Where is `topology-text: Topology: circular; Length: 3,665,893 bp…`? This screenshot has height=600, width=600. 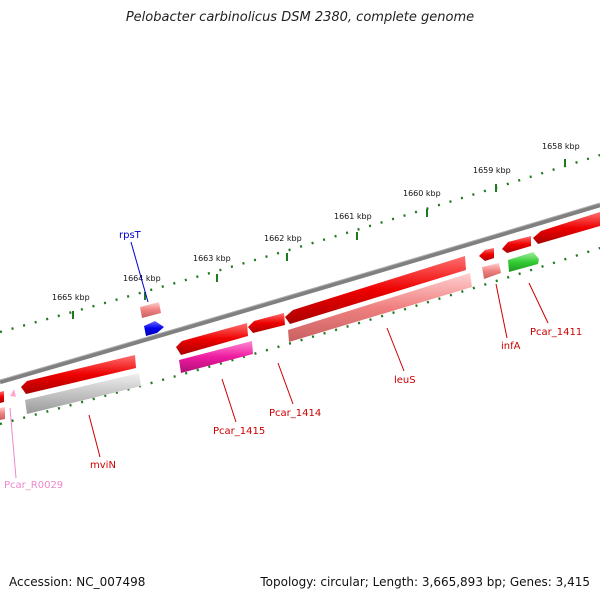
topology-text: Topology: circular; Length: 3,665,893 bp… is located at coordinates (425, 582).